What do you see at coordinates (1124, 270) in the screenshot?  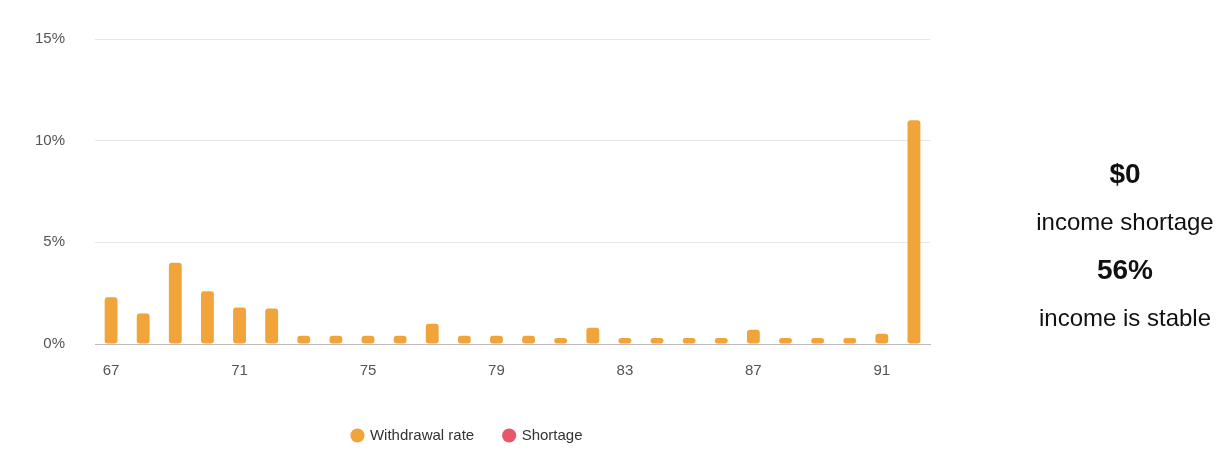 I see `text: 56%` at bounding box center [1124, 270].